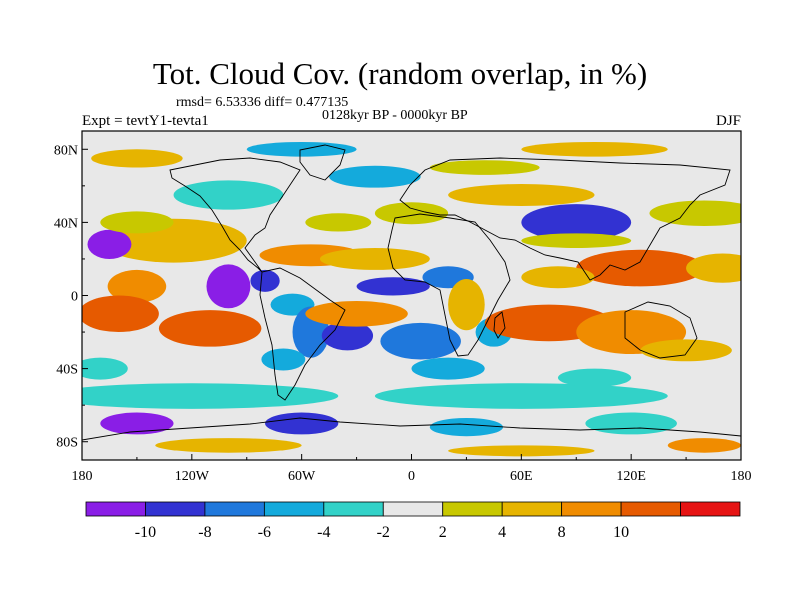  Describe the element at coordinates (264, 532) in the screenshot. I see `colorbar-label-2: -6` at that location.